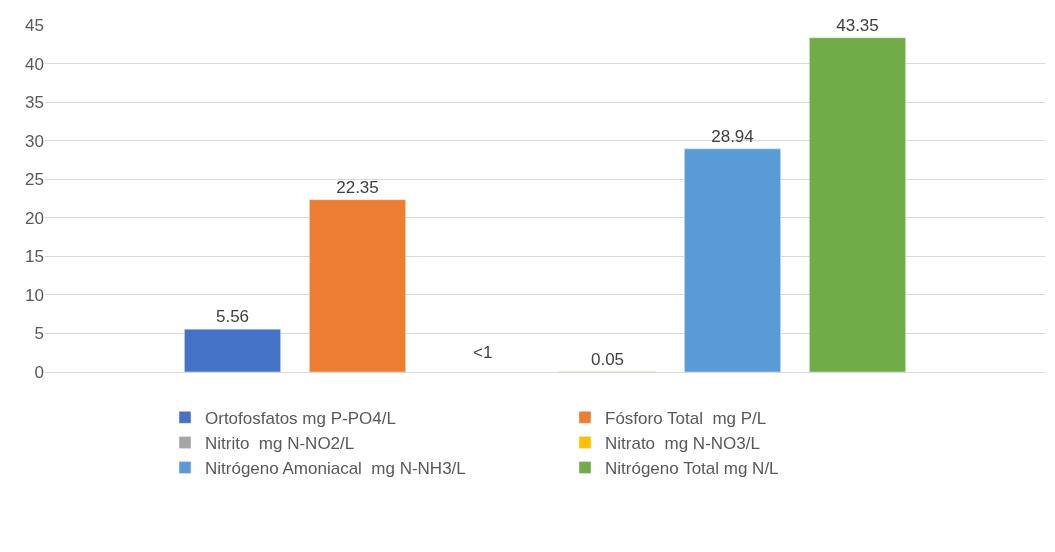 Image resolution: width=1055 pixels, height=552 pixels. What do you see at coordinates (34, 257) in the screenshot?
I see `y-tick-label: 15` at bounding box center [34, 257].